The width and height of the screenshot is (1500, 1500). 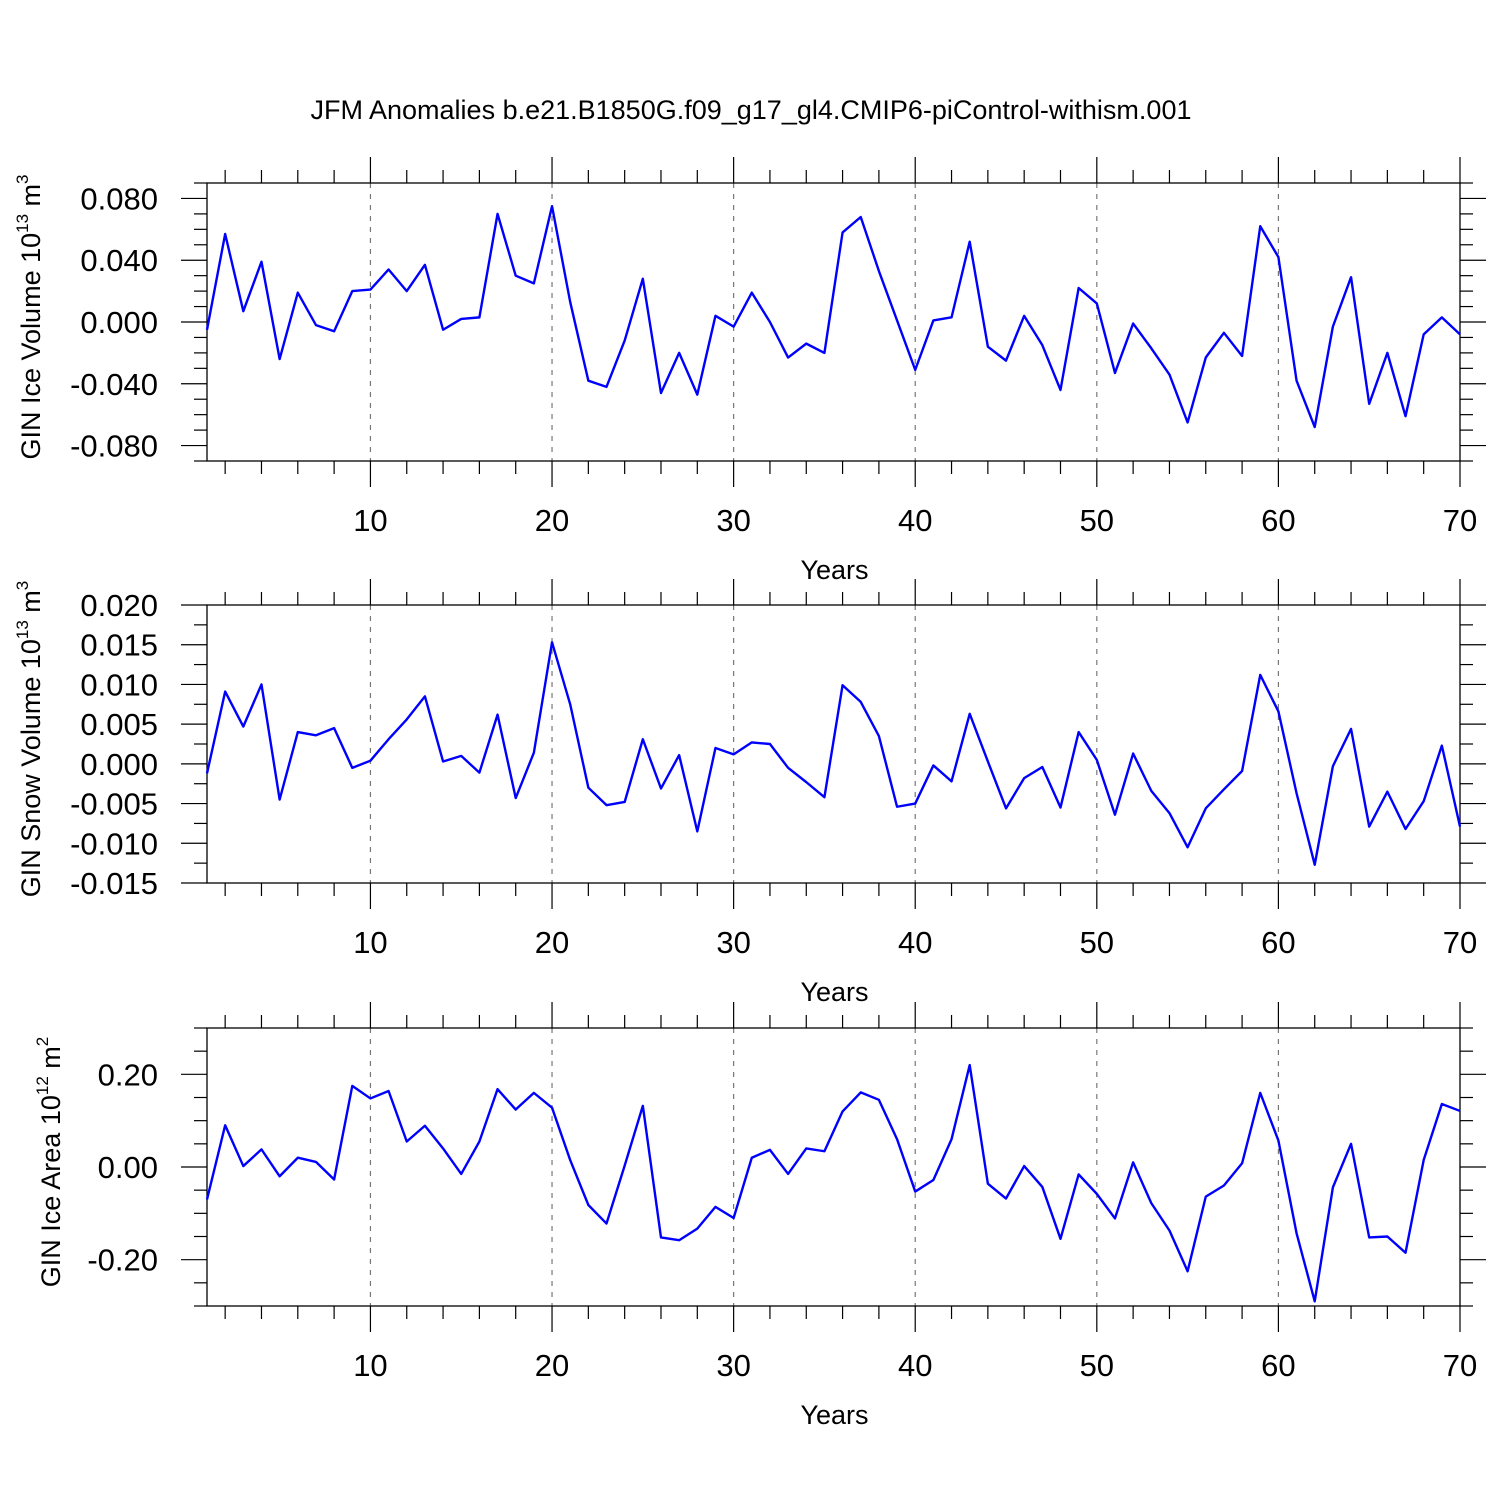 I want to click on ice-area-x-tick-label: 60, so click(x=1278, y=1365).